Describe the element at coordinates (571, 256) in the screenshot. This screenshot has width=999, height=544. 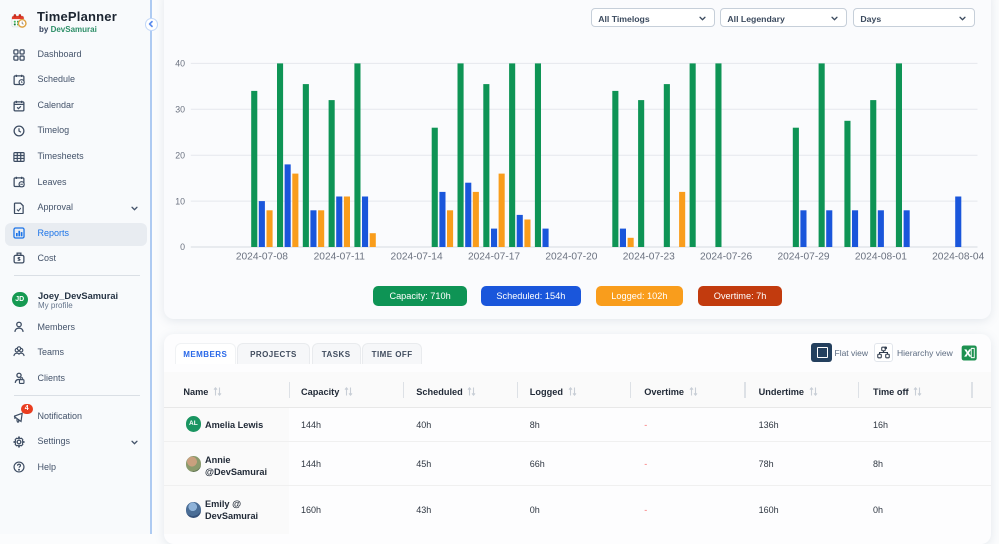
I see `svg-text: 2024-07-20` at that location.